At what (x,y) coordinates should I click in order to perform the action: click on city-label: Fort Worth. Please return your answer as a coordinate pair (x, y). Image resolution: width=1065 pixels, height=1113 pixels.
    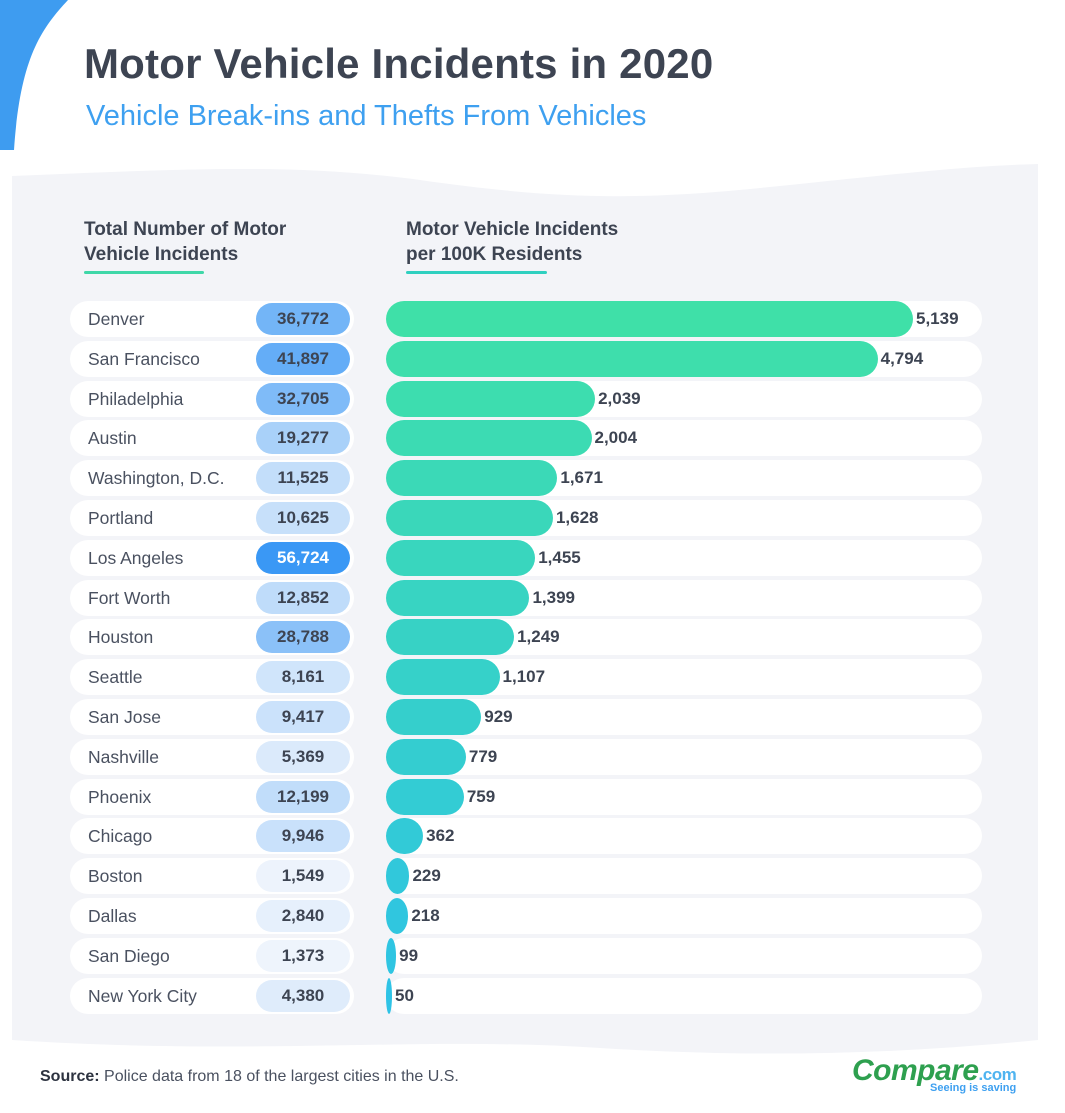
    Looking at the image, I should click on (129, 597).